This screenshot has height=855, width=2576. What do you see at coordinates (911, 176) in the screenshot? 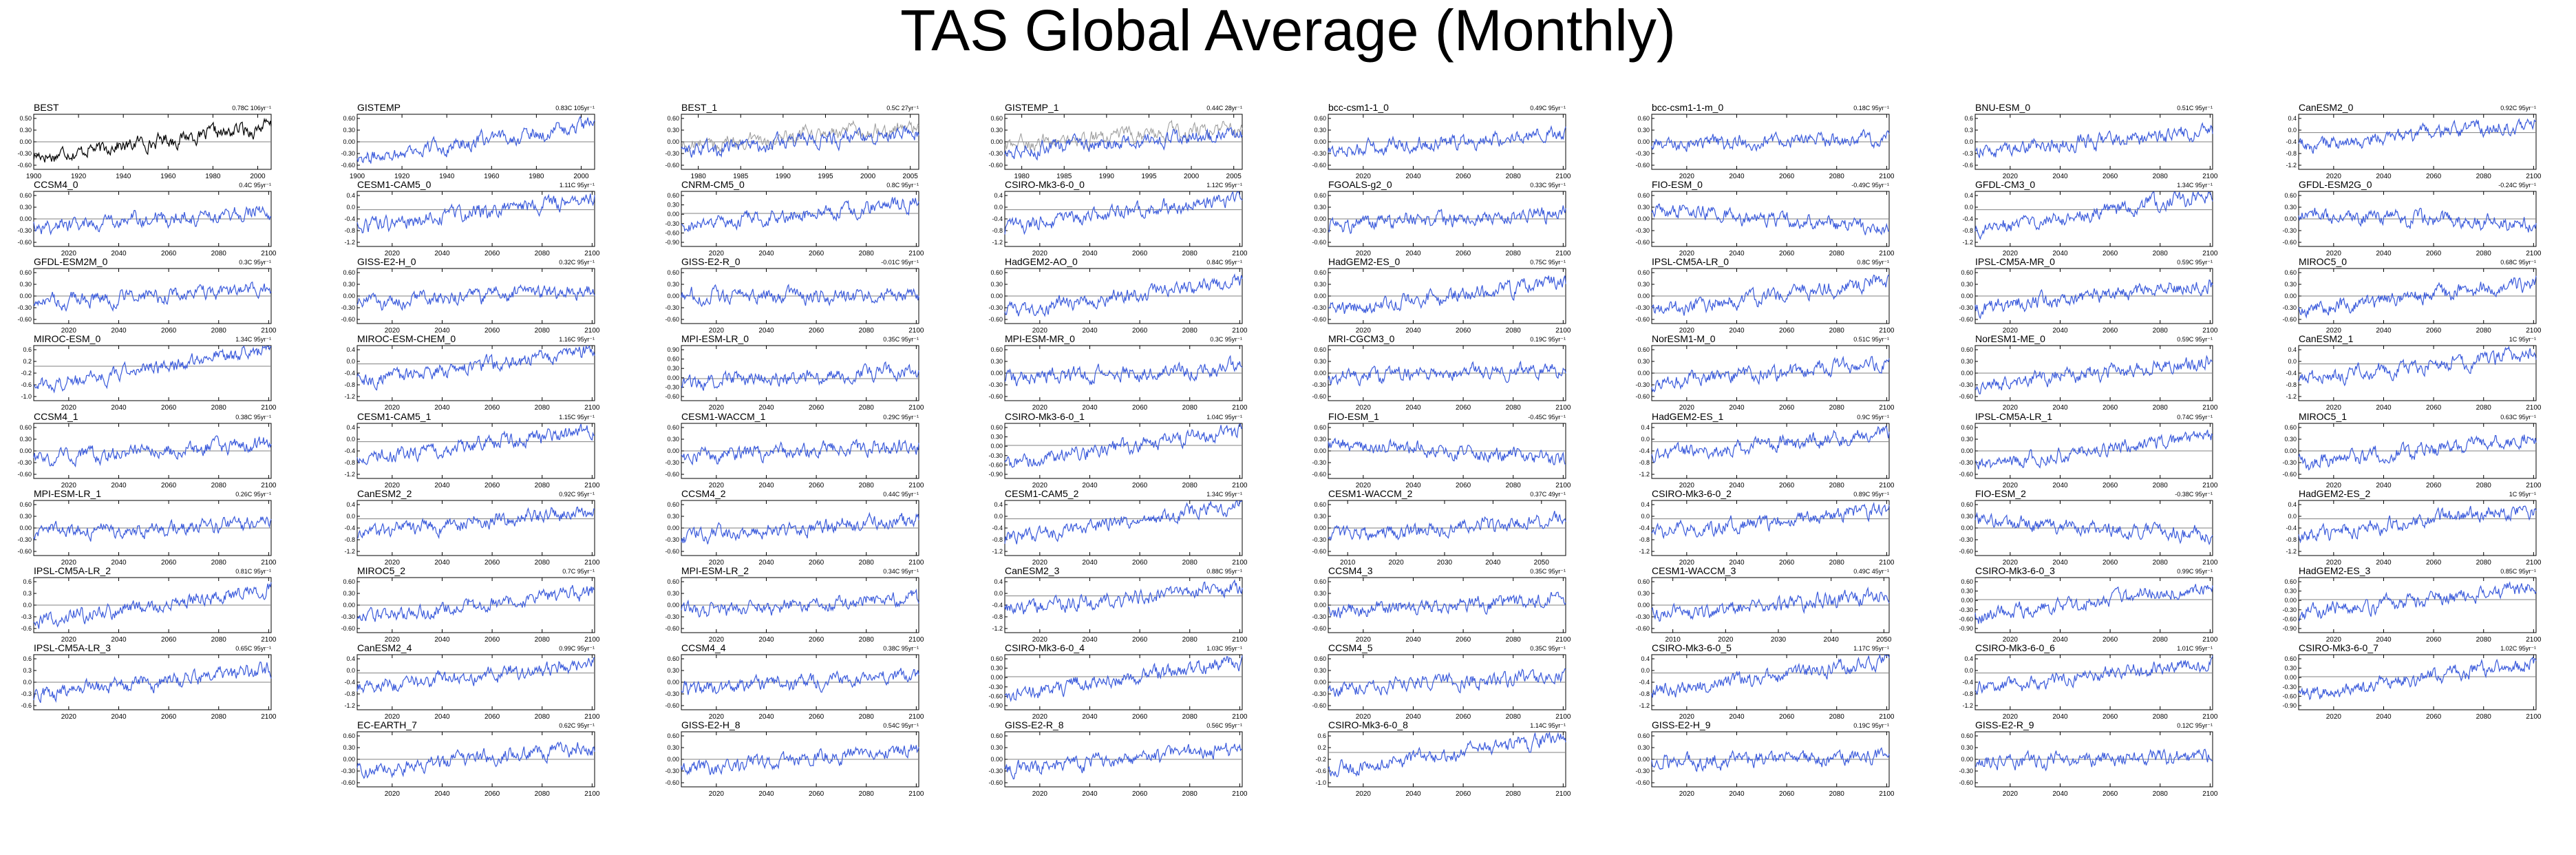
I see `x-tick-label: 2005` at bounding box center [911, 176].